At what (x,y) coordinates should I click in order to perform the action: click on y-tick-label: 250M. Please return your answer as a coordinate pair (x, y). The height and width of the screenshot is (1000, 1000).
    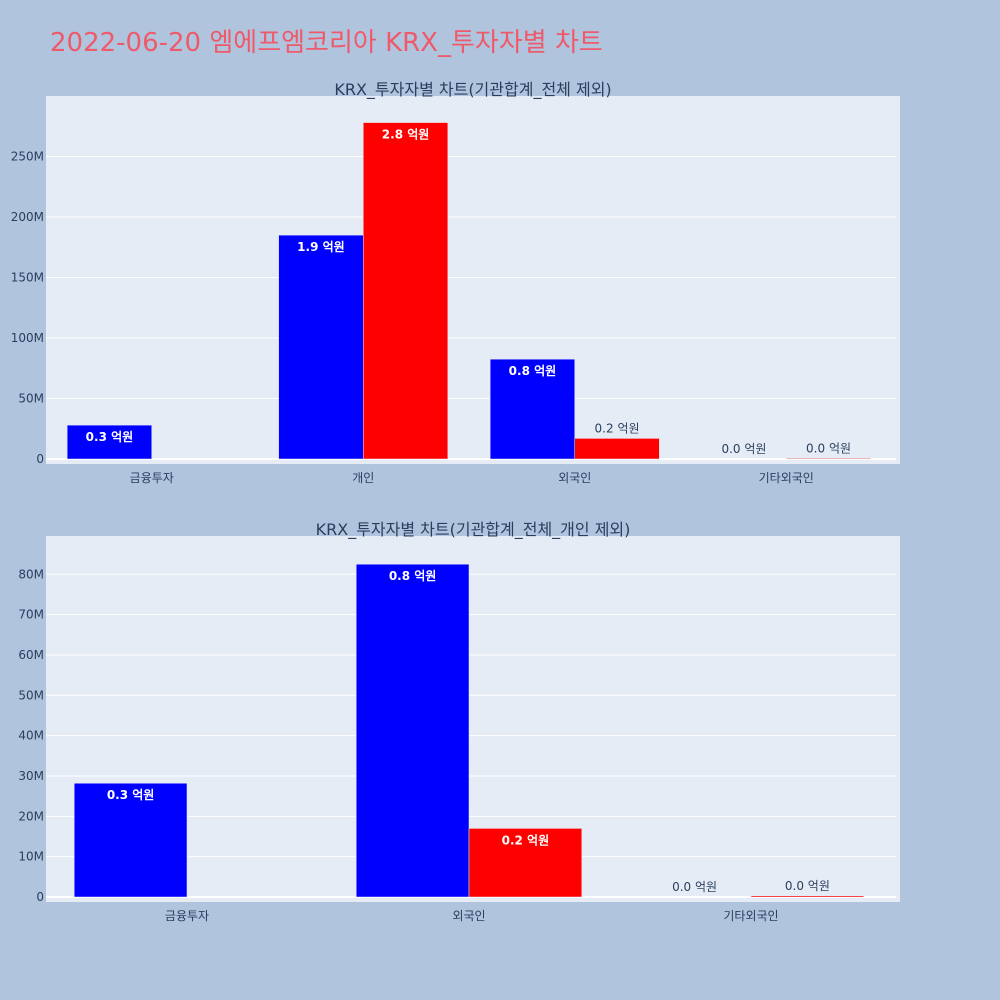
    Looking at the image, I should click on (27, 156).